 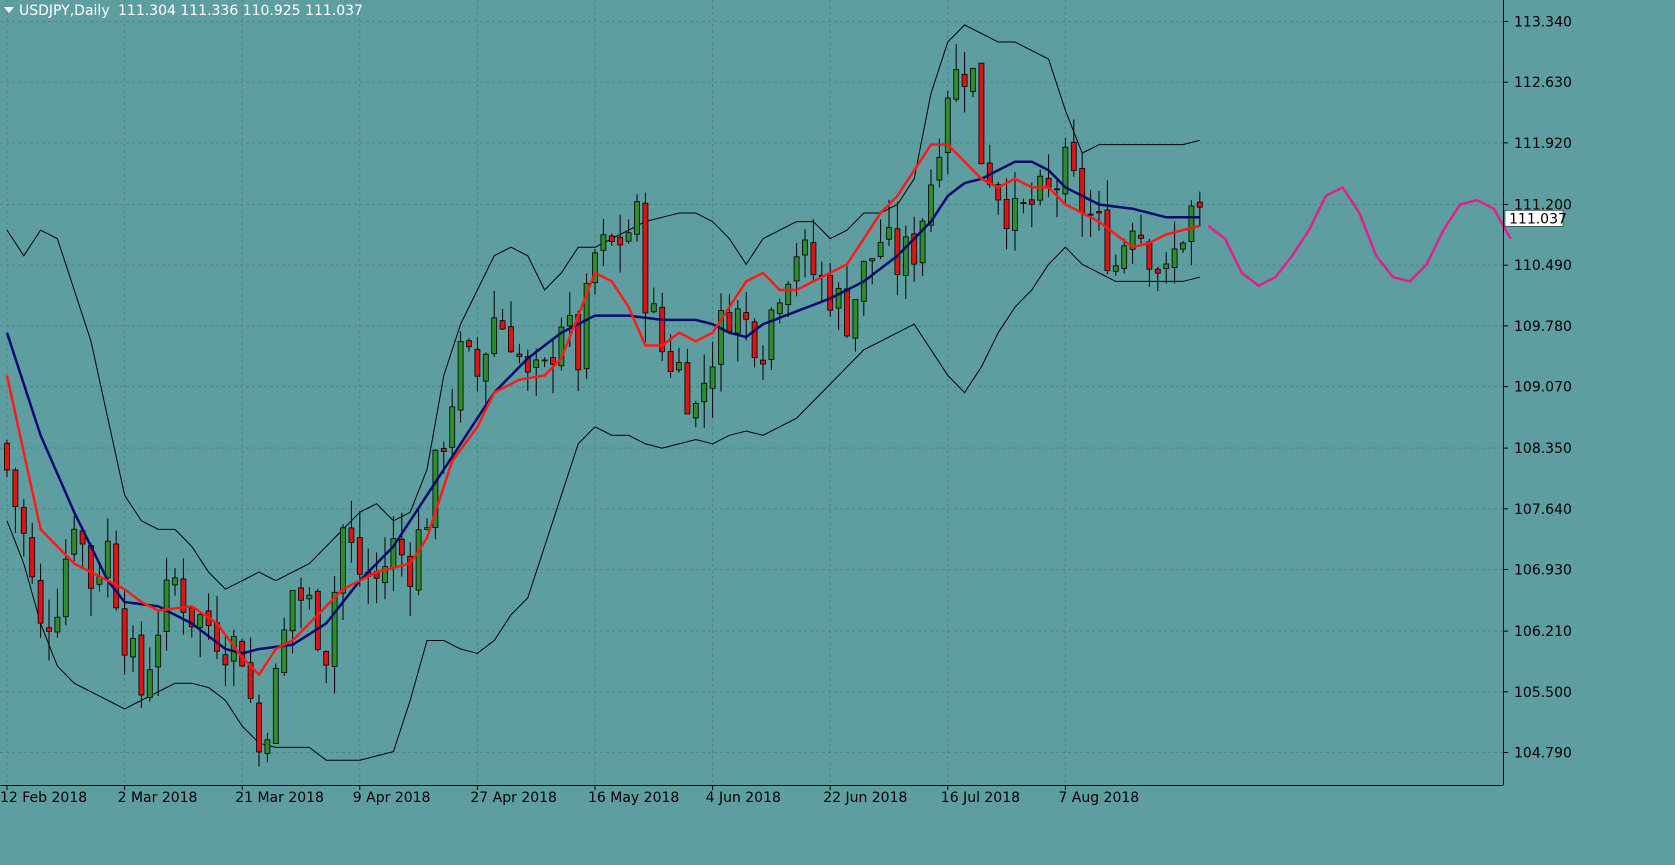 I want to click on hand-drawn-projection, so click(x=1359, y=236).